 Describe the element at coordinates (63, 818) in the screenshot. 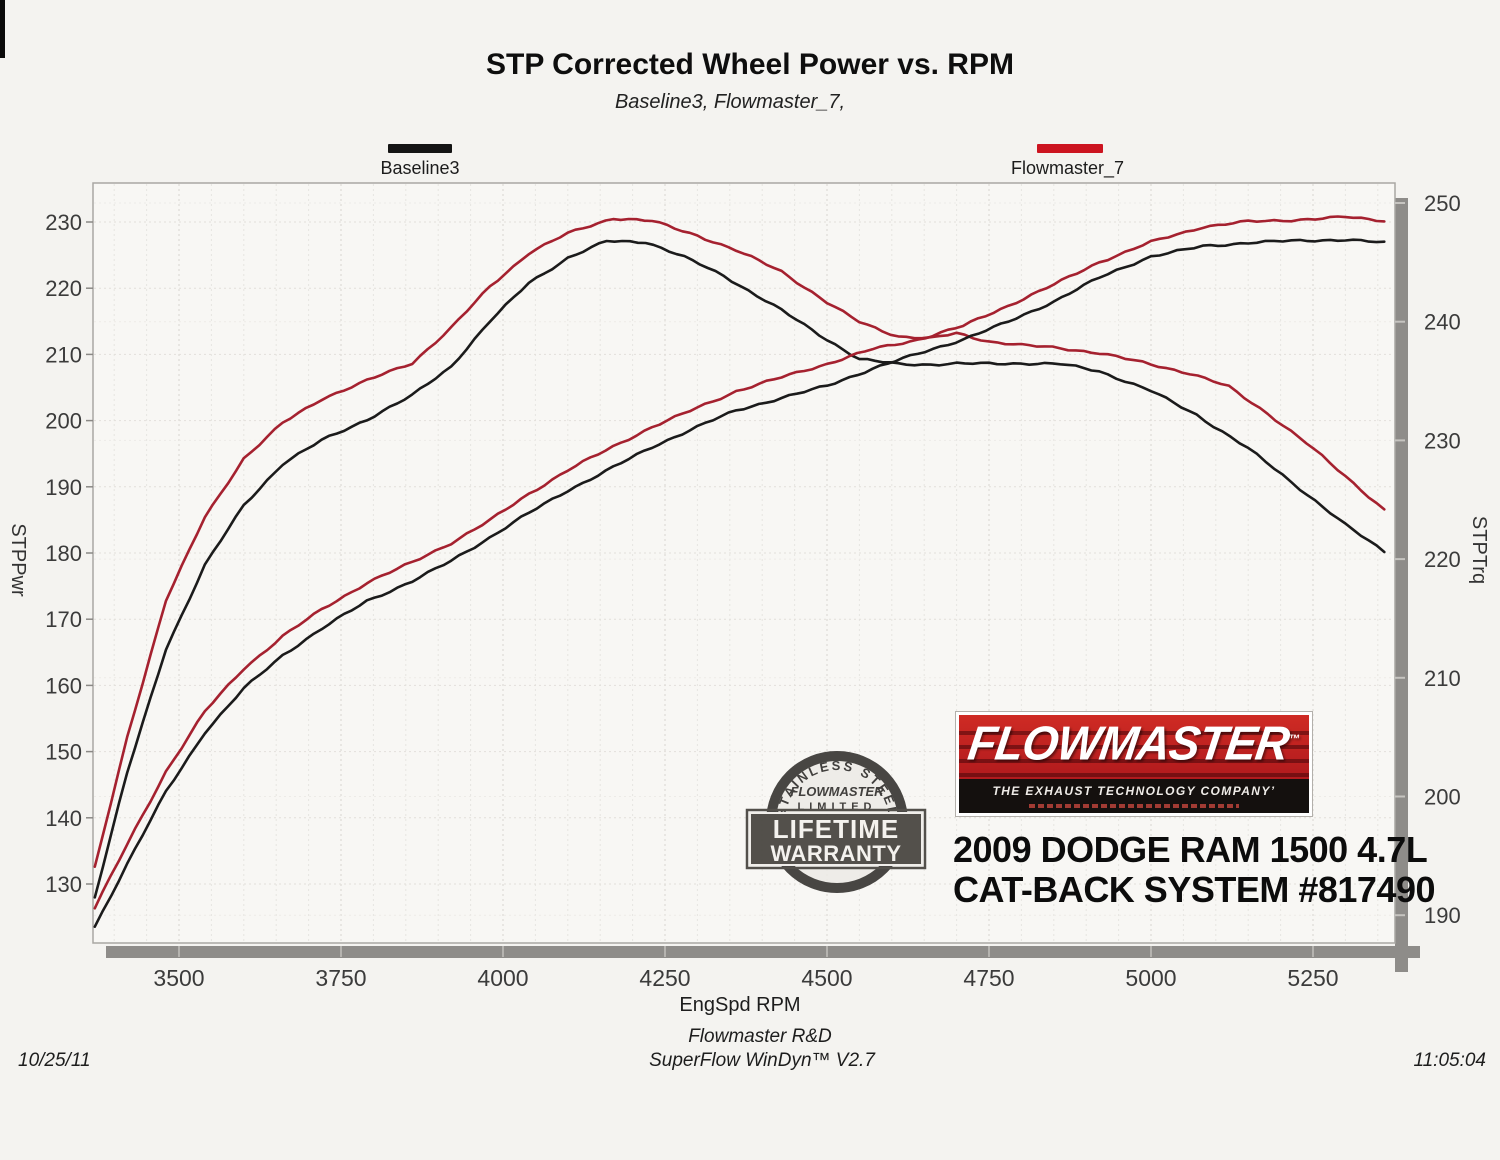

I see `y-left-tick-label: 140` at that location.